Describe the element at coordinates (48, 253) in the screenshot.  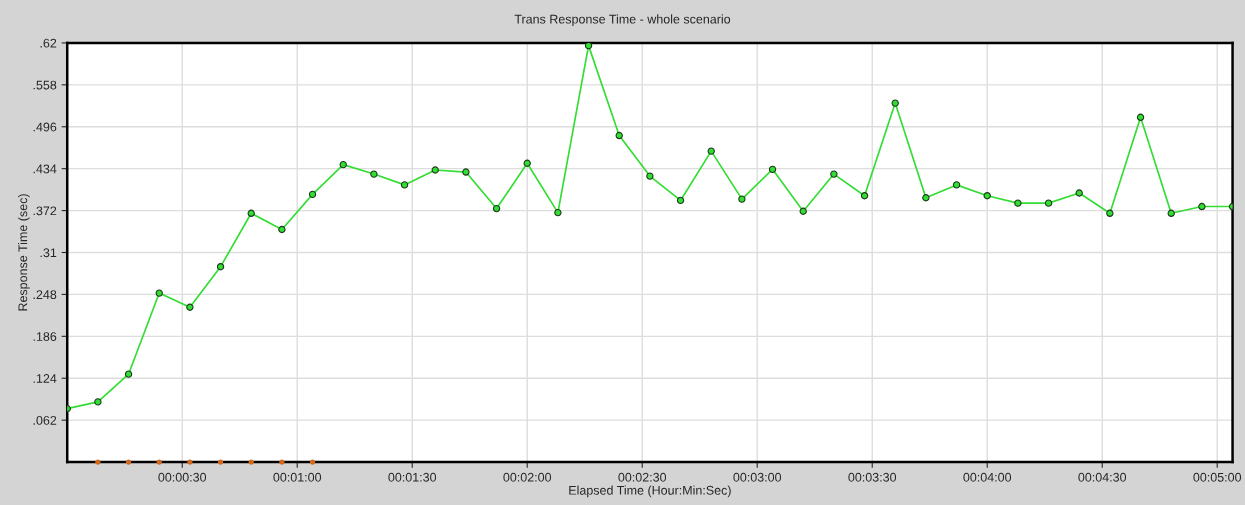
I see `y-tick-label: .31` at that location.